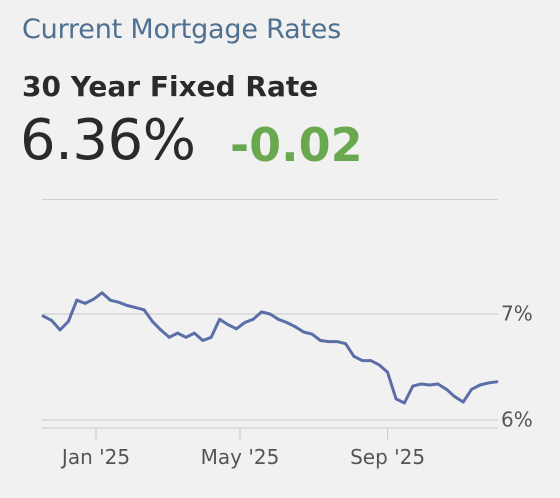 The image size is (560, 498). Describe the element at coordinates (517, 420) in the screenshot. I see `y-tick-label: 6%` at that location.